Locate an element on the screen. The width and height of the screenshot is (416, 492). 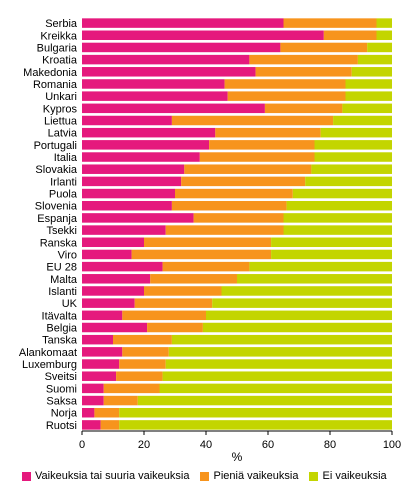
category-label: Italia is located at coordinates (66, 158).